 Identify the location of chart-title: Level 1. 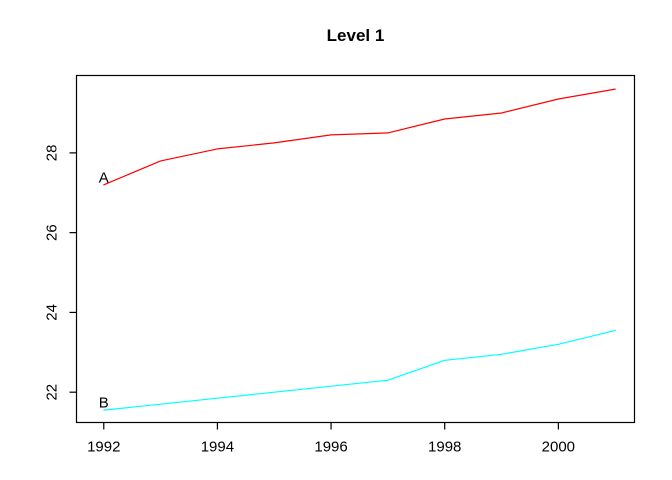
(355, 35).